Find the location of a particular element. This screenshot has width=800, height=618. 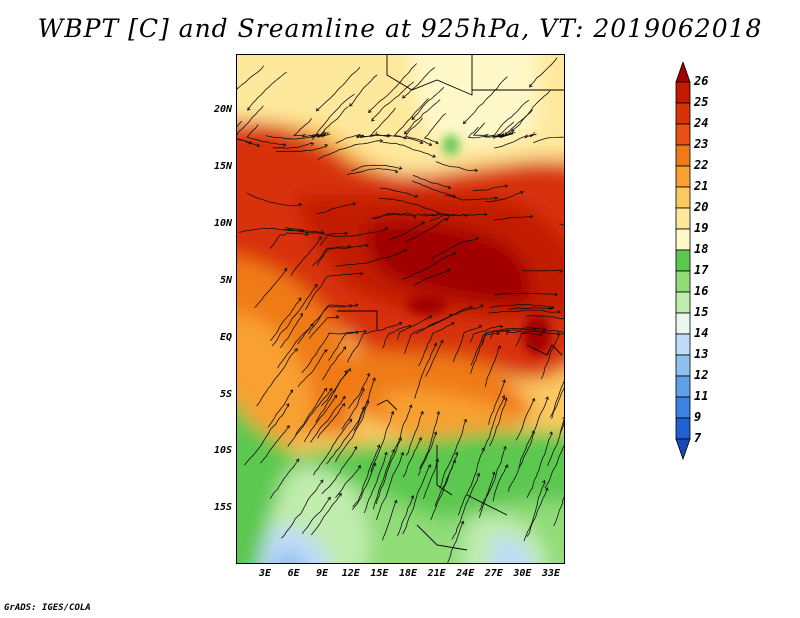

lat-label: 15N is located at coordinates (222, 166).